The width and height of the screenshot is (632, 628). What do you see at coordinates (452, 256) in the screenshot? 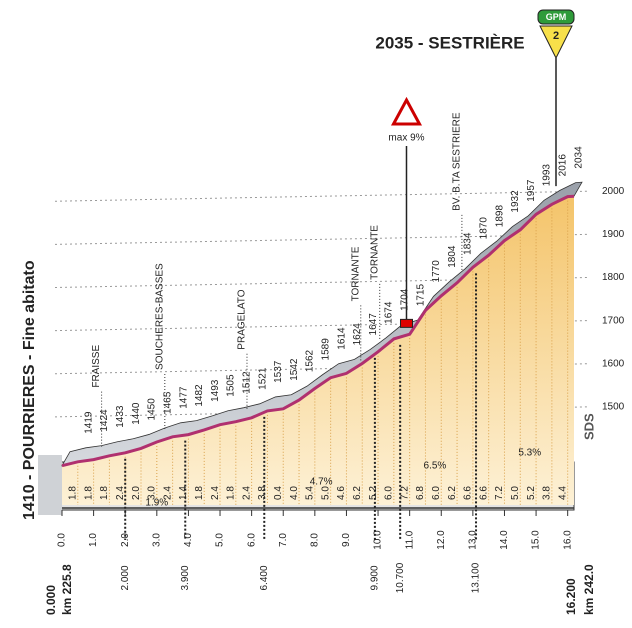
I see `altitude-label: 1804` at bounding box center [452, 256].